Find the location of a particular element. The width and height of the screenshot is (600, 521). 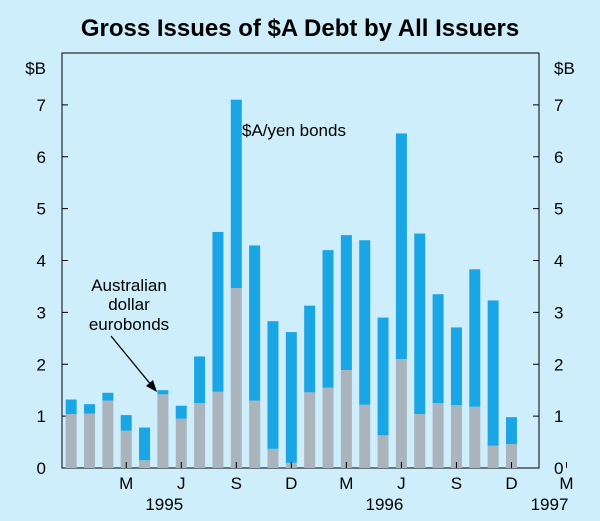

y-tick-label-left: 4 is located at coordinates (41, 261).